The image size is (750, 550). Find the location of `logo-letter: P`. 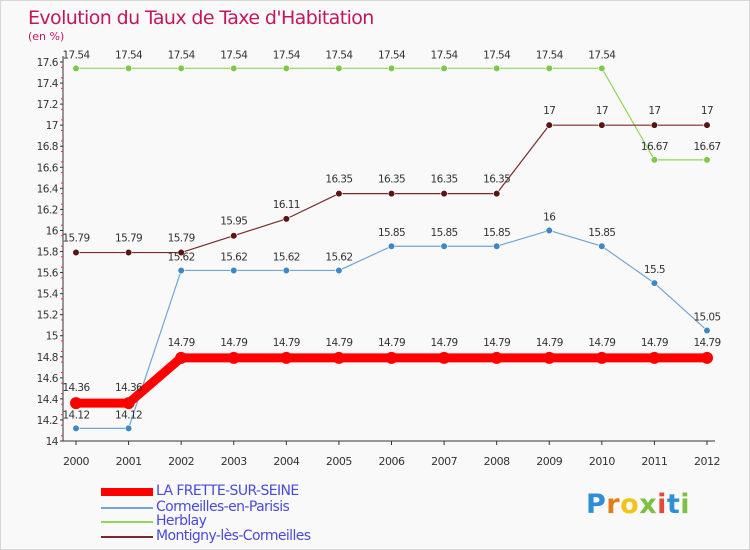

logo-letter: P is located at coordinates (596, 504).